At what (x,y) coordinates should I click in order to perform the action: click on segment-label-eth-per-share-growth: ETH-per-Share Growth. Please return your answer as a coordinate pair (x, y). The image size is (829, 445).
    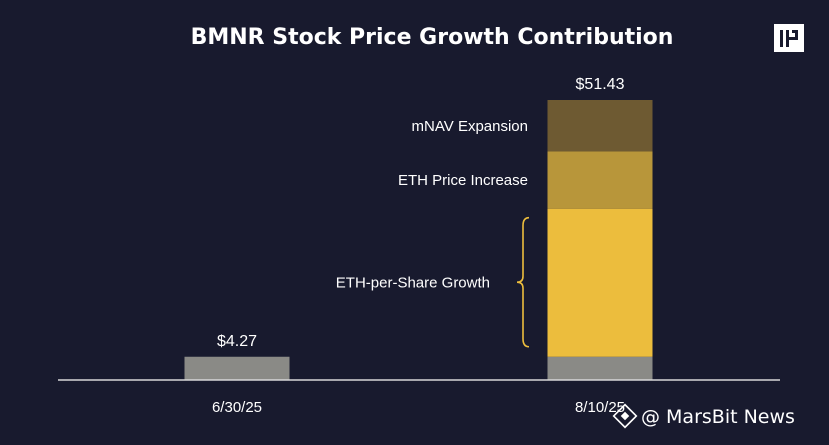
    Looking at the image, I should click on (413, 283).